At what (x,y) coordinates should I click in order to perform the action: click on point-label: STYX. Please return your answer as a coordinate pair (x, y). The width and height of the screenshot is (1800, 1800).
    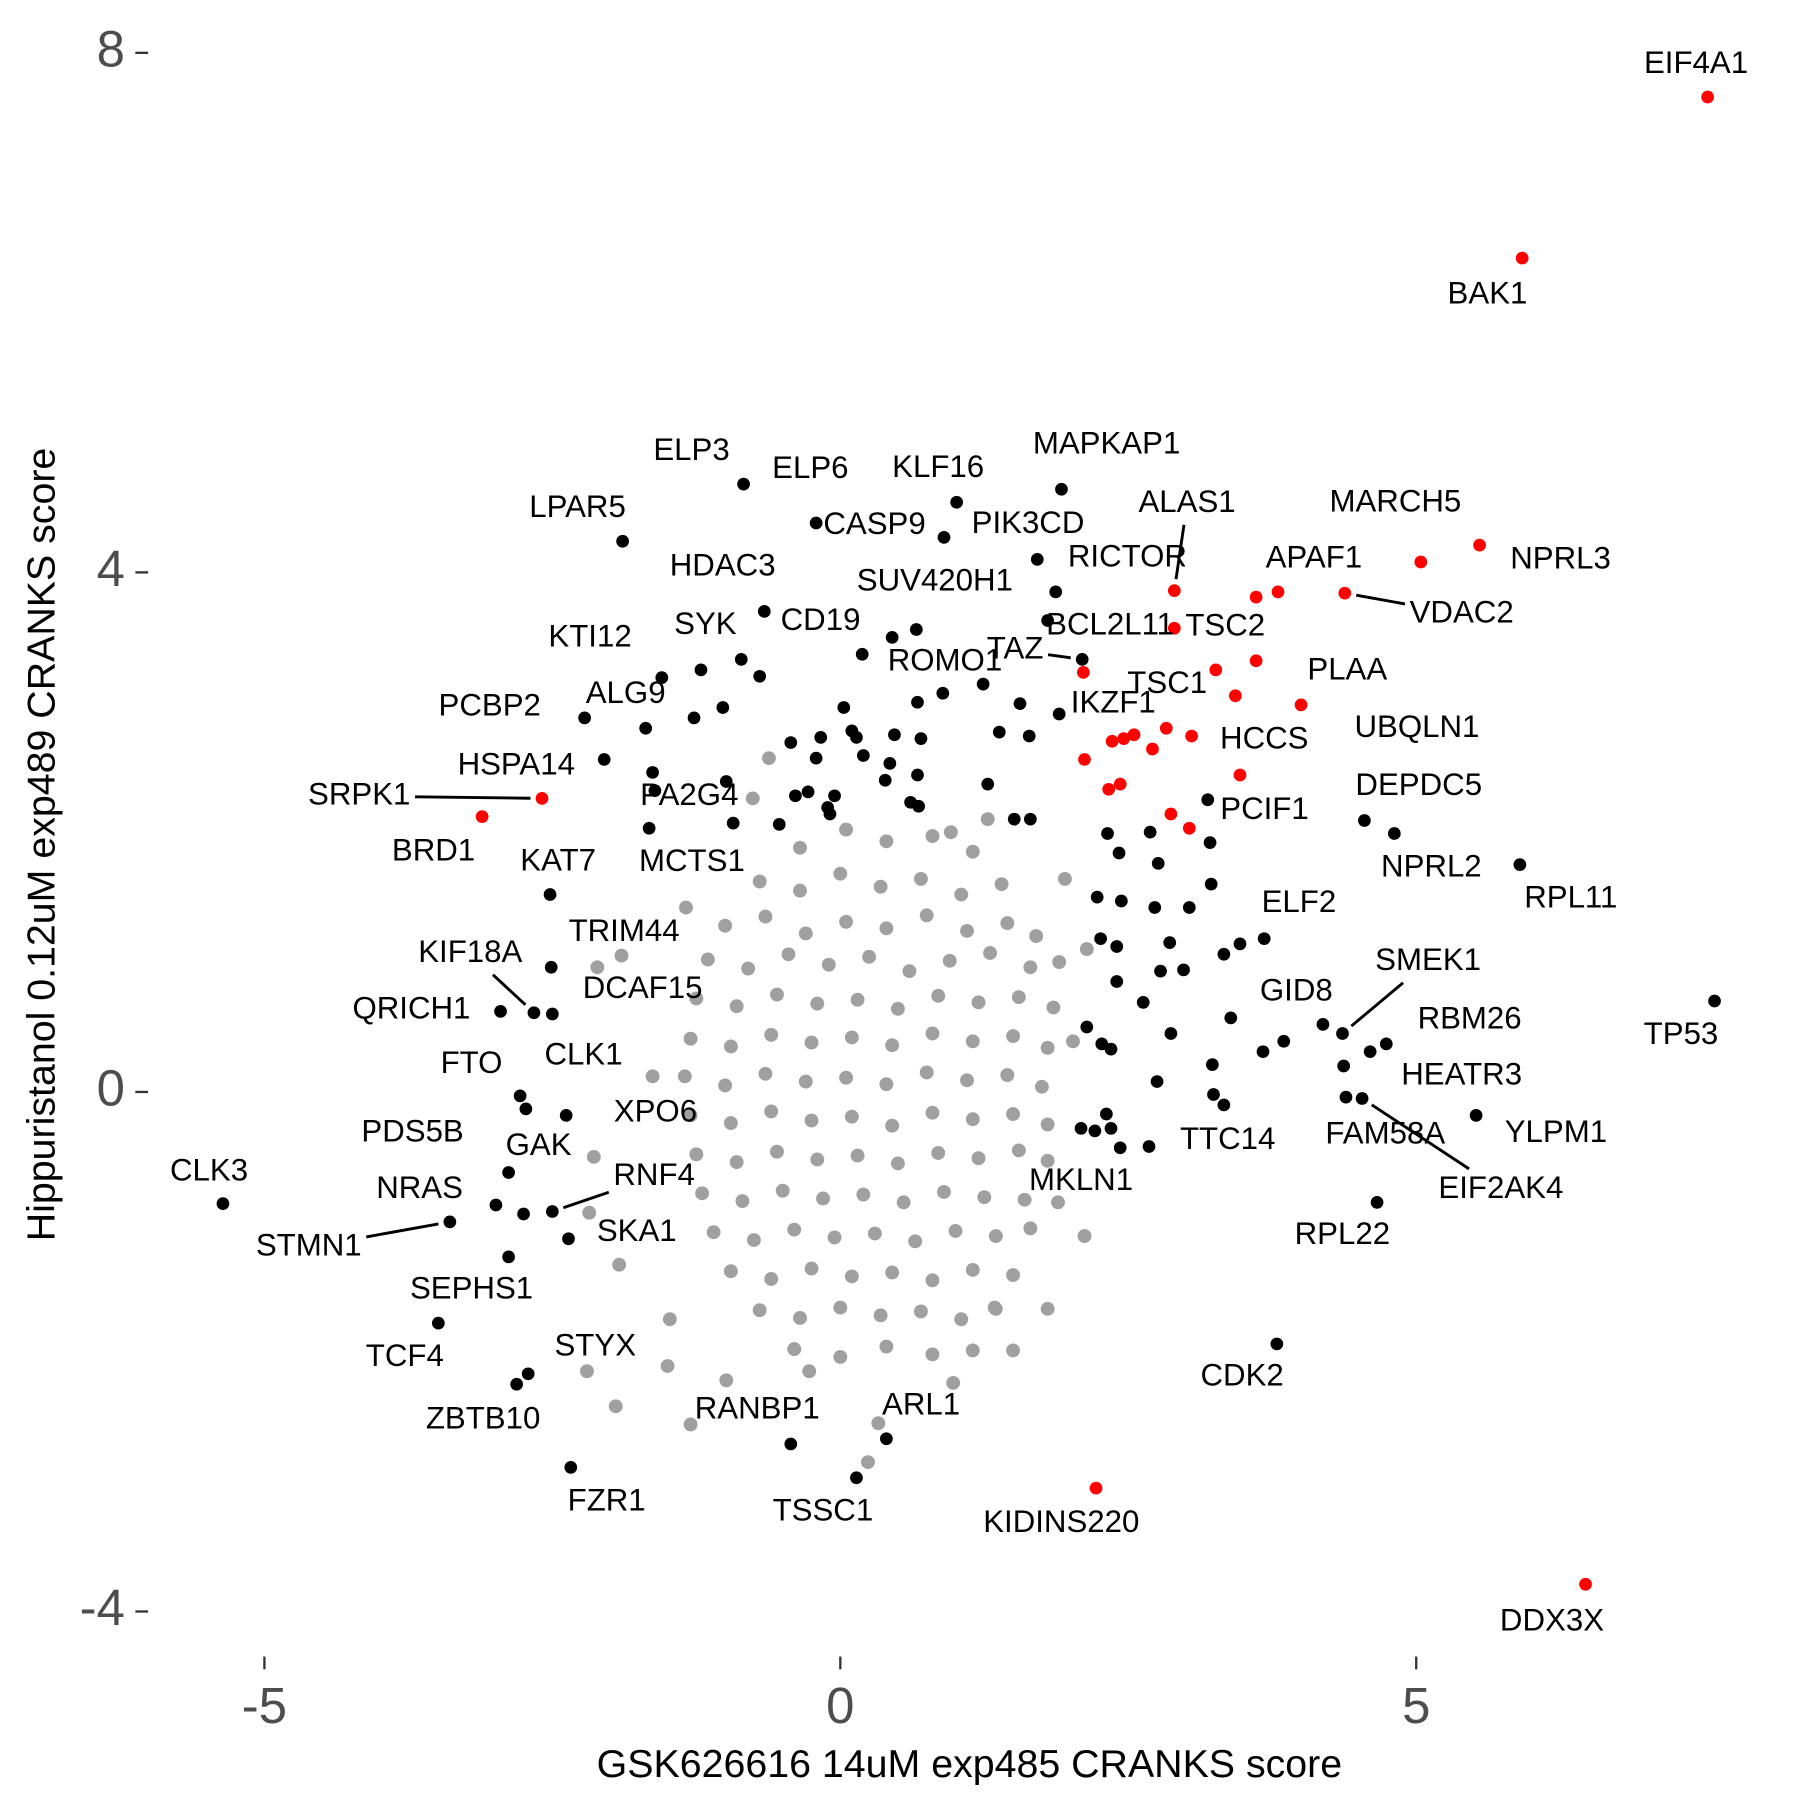
    Looking at the image, I should click on (595, 1344).